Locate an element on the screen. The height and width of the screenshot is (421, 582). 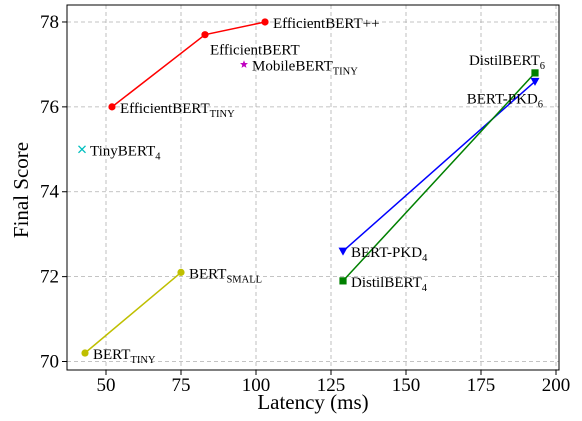
y-tick-label: 78 is located at coordinates (49, 22).